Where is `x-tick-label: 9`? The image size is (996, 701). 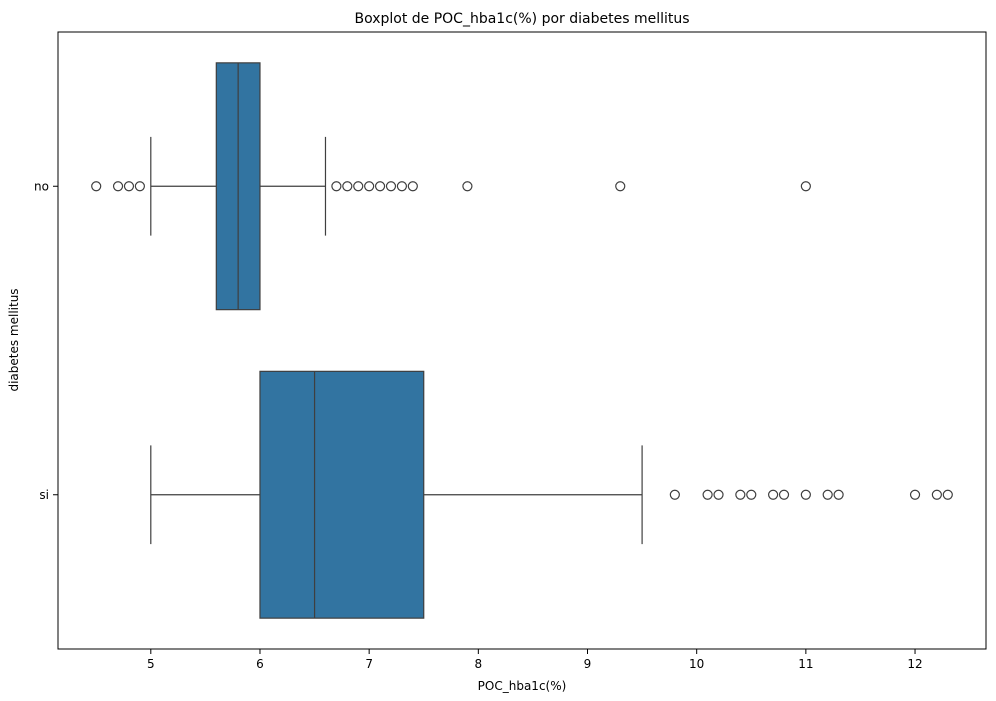
x-tick-label: 9 is located at coordinates (588, 664).